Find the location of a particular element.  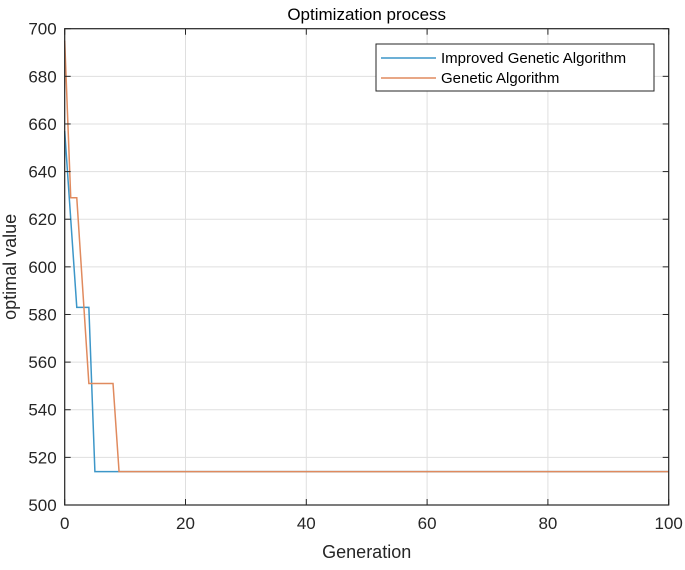

y-tick-label: 500 is located at coordinates (42, 505).